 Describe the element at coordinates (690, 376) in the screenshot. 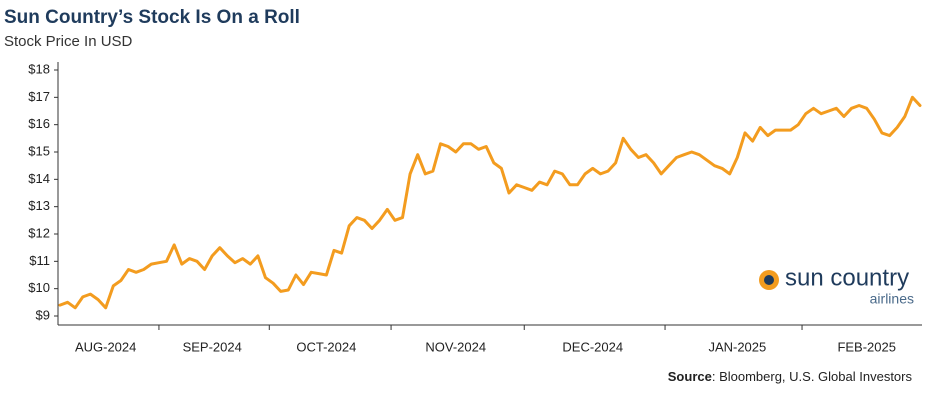

I see `source-label: Source` at that location.